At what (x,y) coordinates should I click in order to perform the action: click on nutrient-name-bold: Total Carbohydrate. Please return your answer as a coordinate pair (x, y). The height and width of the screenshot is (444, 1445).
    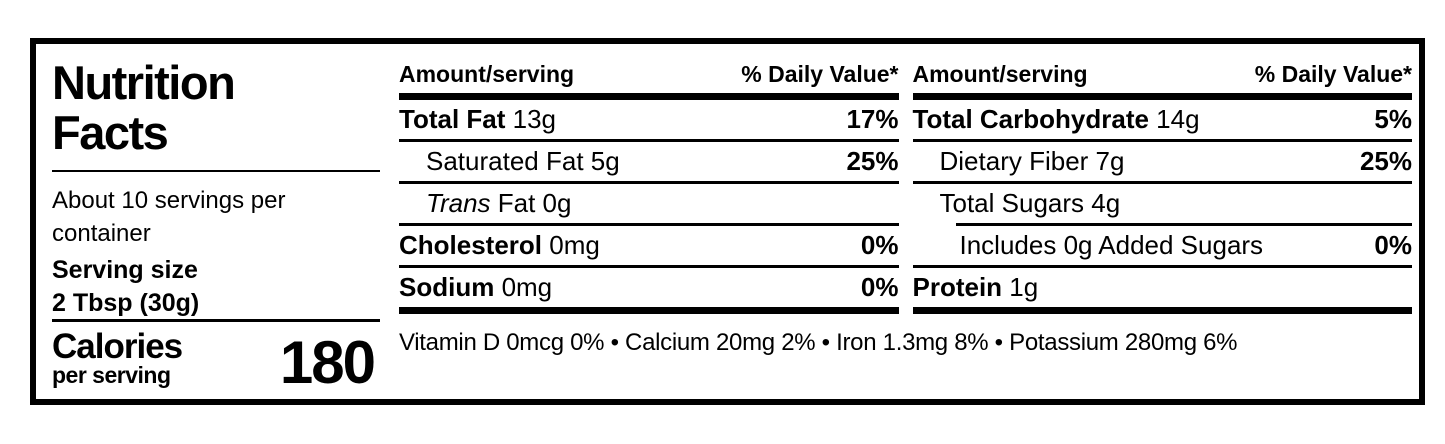
    Looking at the image, I should click on (1030, 119).